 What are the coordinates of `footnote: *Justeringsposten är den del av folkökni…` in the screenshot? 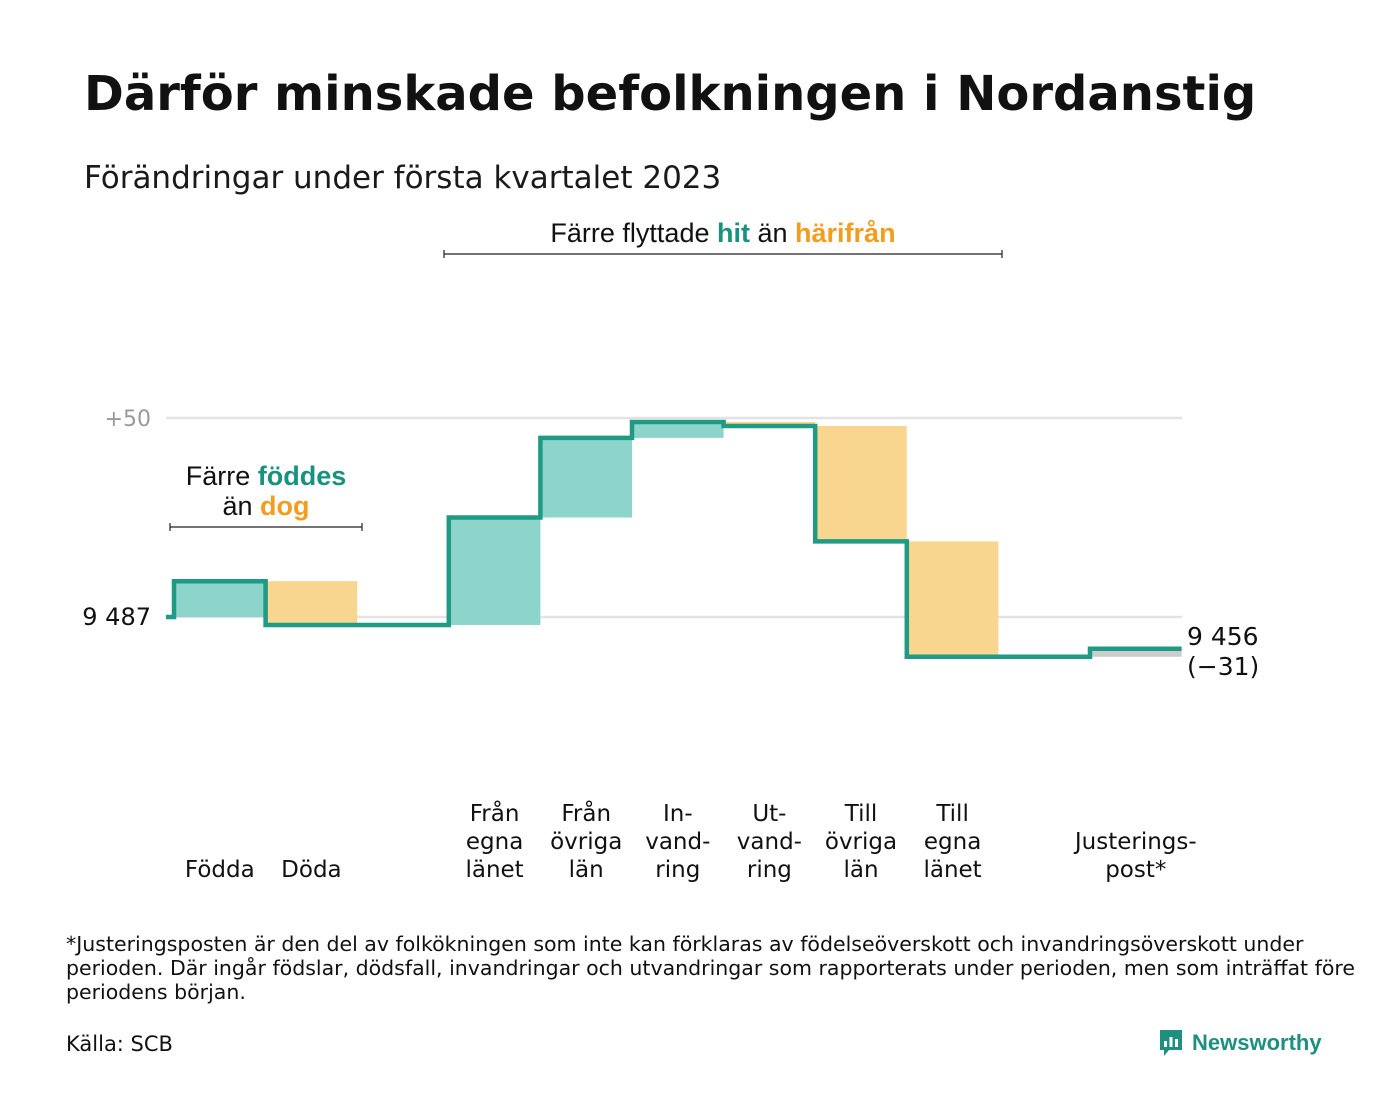 It's located at (710, 968).